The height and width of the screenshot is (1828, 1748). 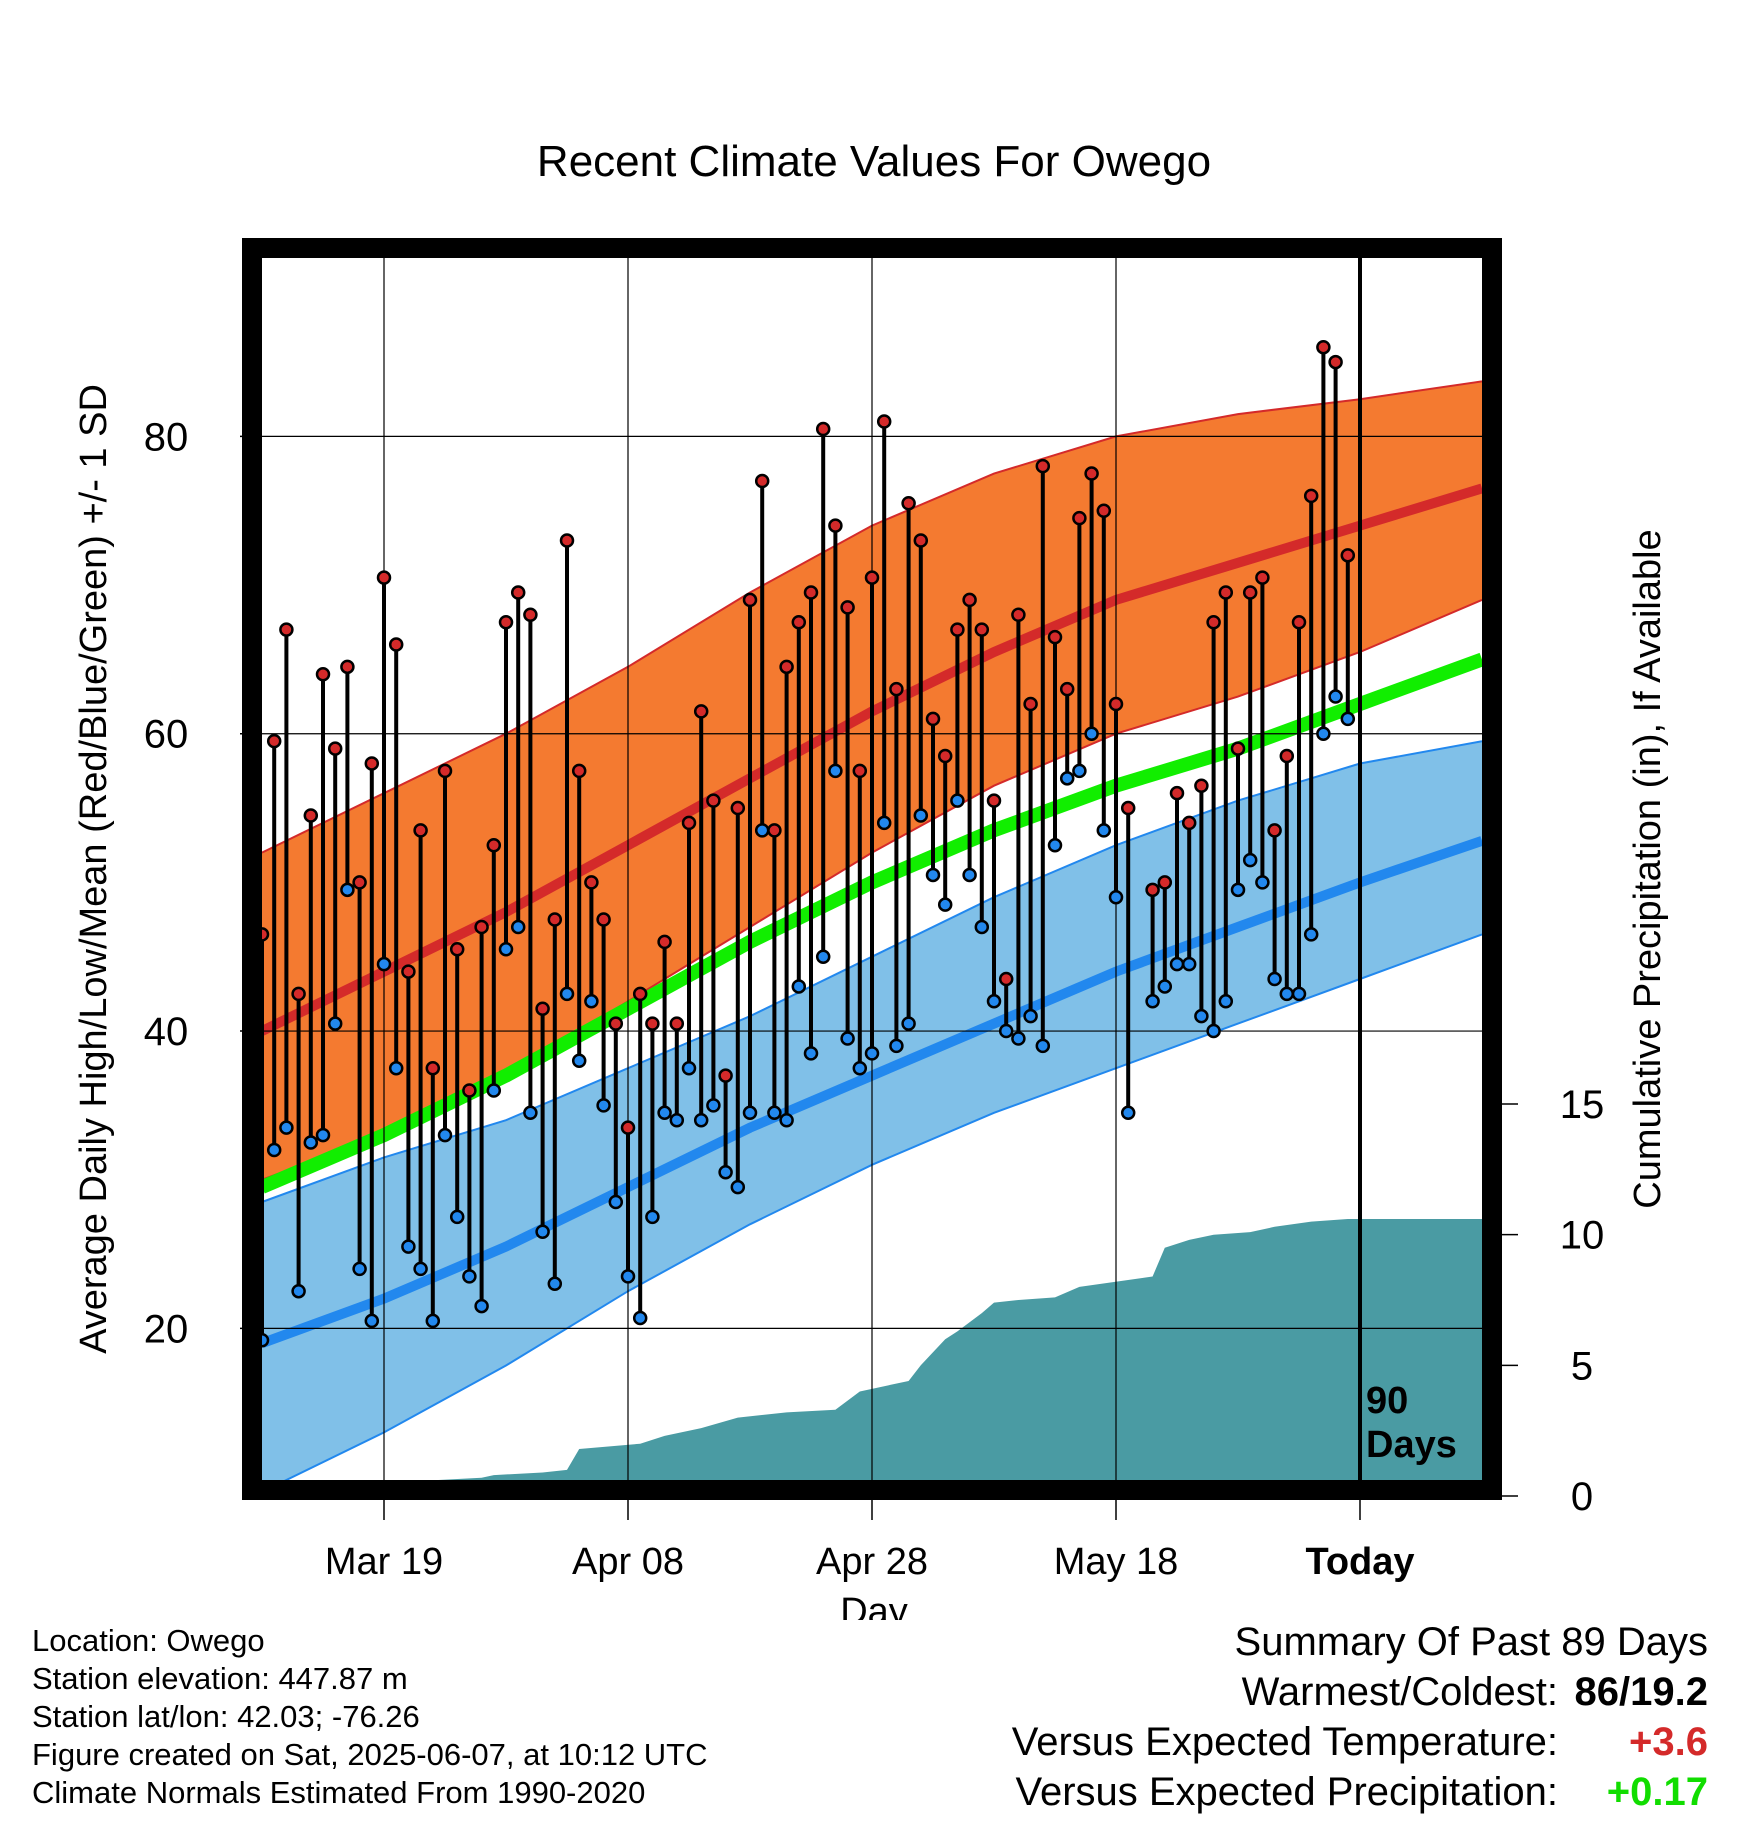 I want to click on temp-anomaly-value: +3.6, so click(x=1668, y=1742).